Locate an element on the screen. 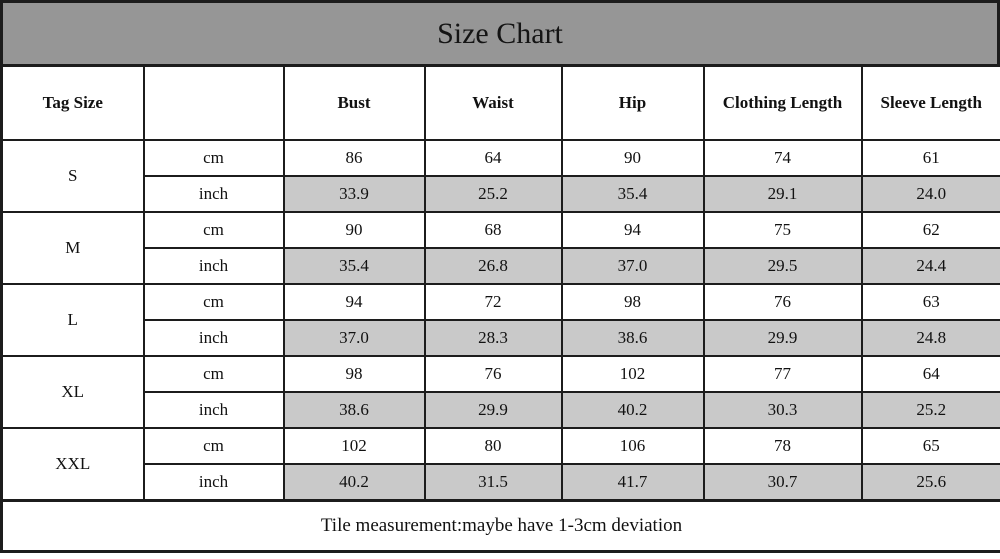 This screenshot has width=1000, height=559. cell-xl-inch-bust: 38.6 is located at coordinates (354, 410).